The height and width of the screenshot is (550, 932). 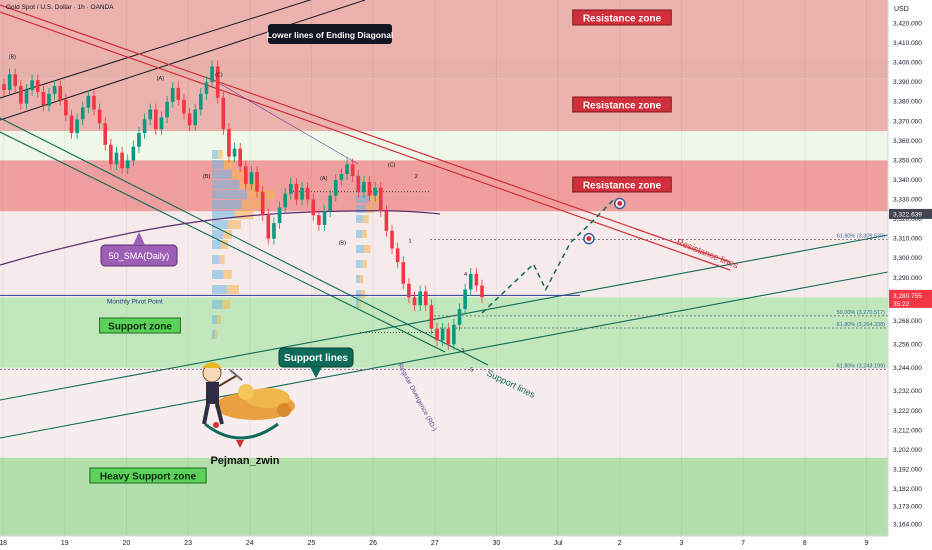 What do you see at coordinates (907, 102) in the screenshot?
I see `price-tick: 3,380.000` at bounding box center [907, 102].